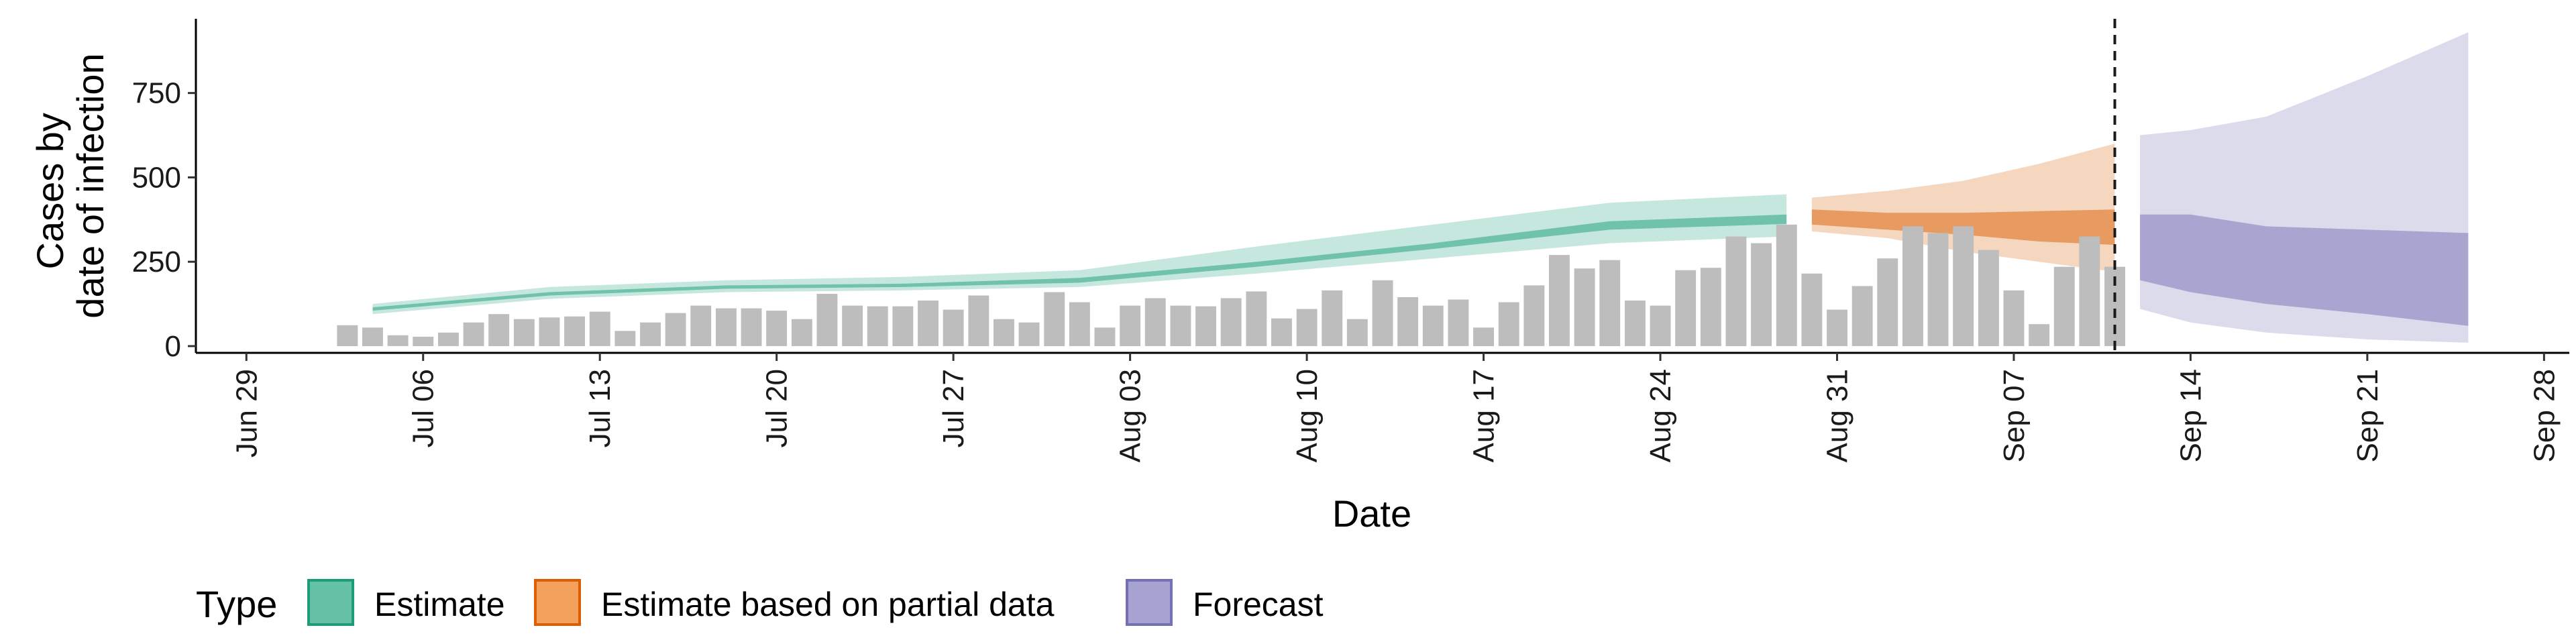 The image size is (2576, 644). I want to click on y-axis-title: Cases by date of infection, so click(70, 185).